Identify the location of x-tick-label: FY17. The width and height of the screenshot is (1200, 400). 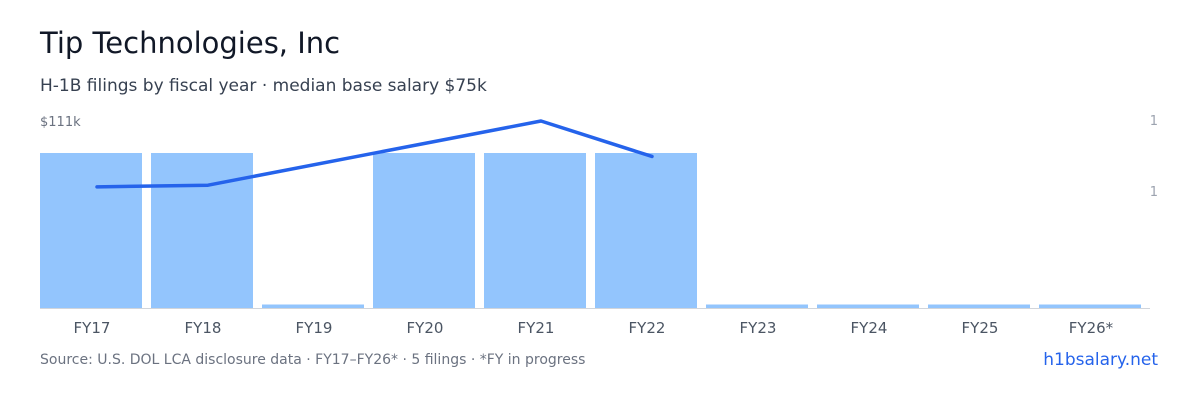
(92, 328).